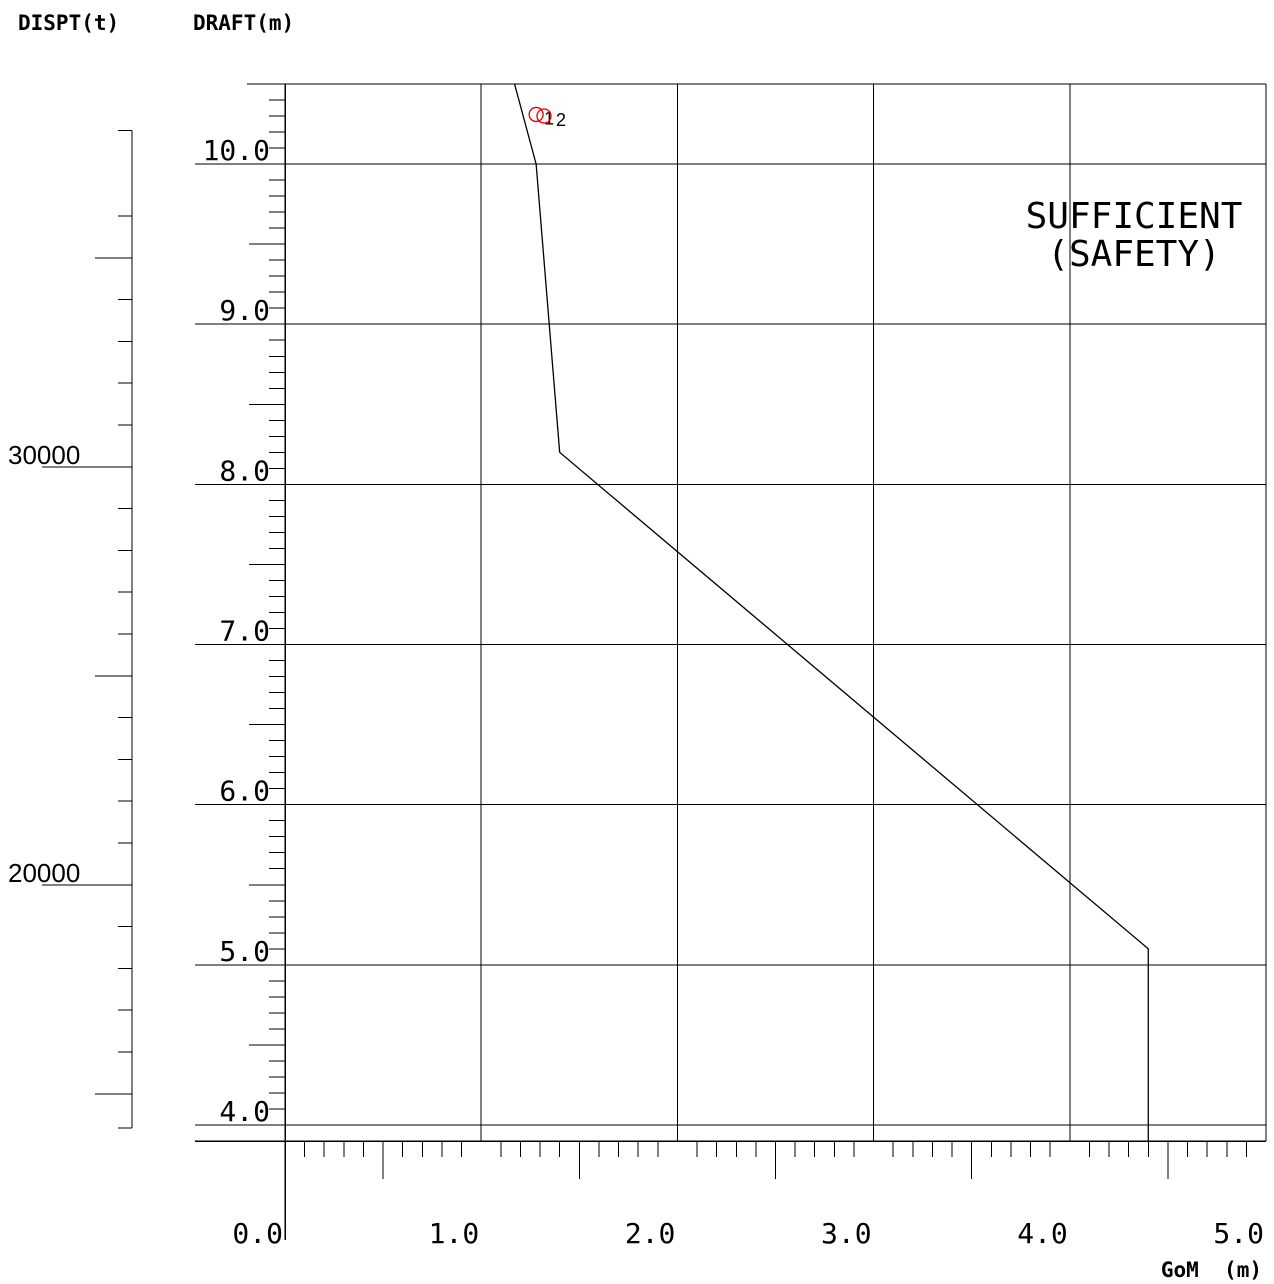 This screenshot has width=1274, height=1284. Describe the element at coordinates (549, 118) in the screenshot. I see `condition-point-label: 1` at that location.